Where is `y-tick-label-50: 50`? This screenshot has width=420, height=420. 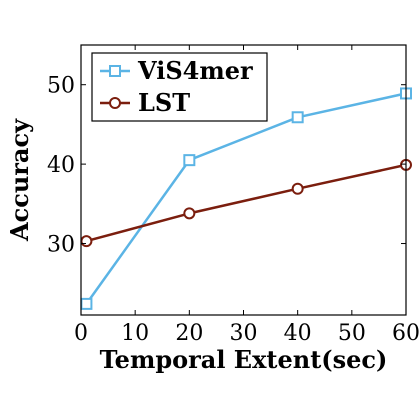 y-tick-label-50: 50 is located at coordinates (61, 86).